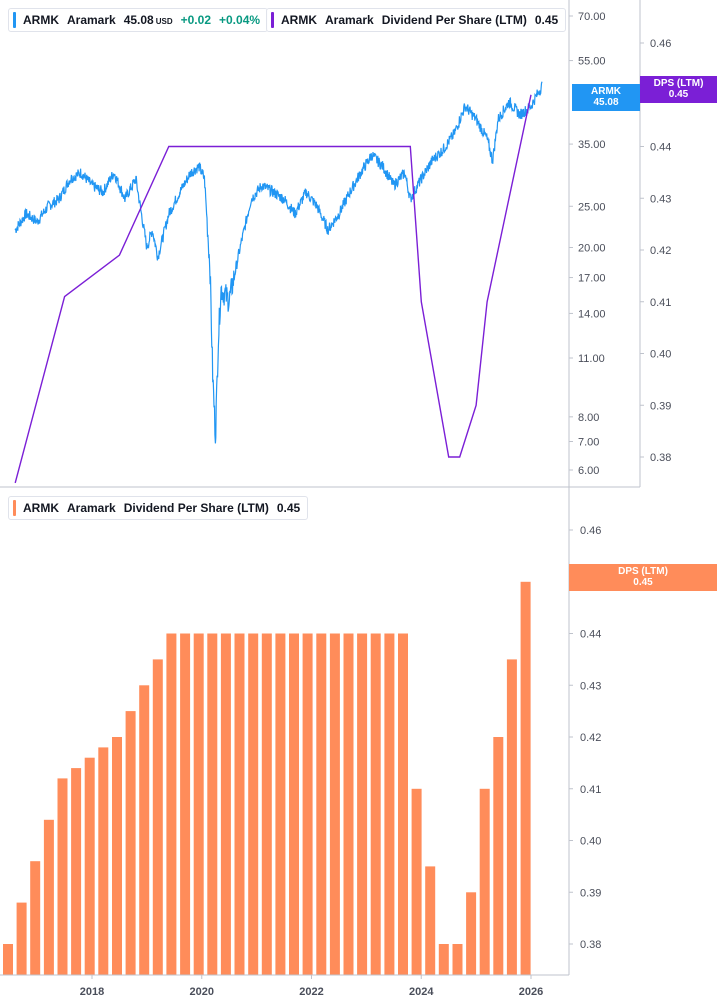  I want to click on time-tick-label: 2020, so click(202, 992).